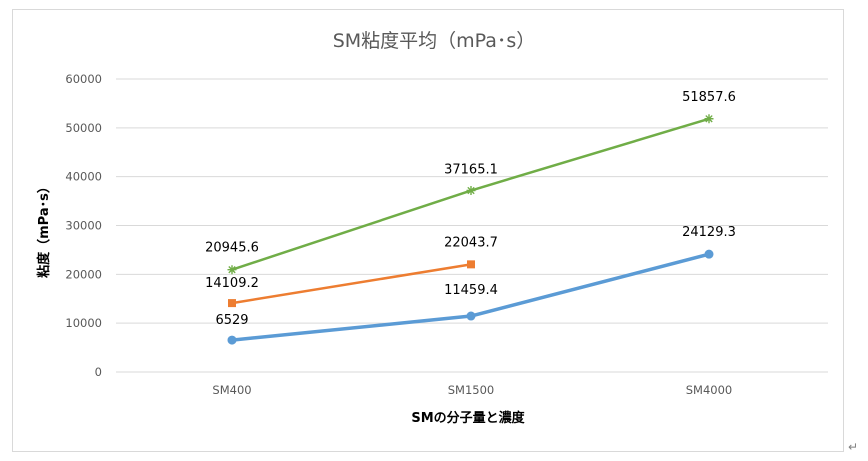 The height and width of the screenshot is (461, 868). I want to click on x-axis-title: SMの分子量と濃度, so click(468, 418).